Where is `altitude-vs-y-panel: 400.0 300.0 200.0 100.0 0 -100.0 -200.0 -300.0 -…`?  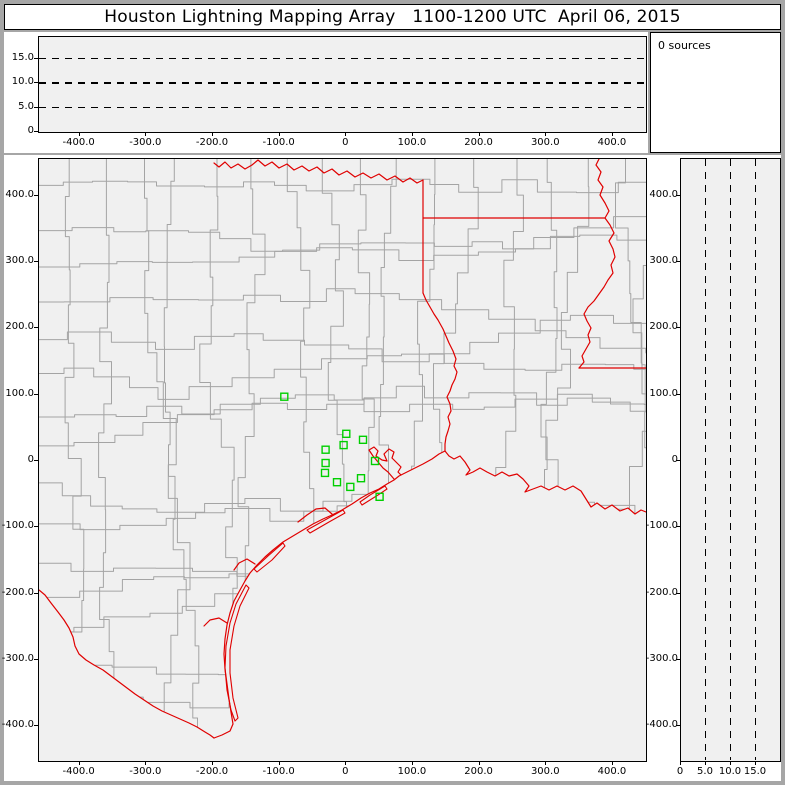 altitude-vs-y-panel: 400.0 300.0 200.0 100.0 0 -100.0 -200.0 -300.0 -… is located at coordinates (713, 468).